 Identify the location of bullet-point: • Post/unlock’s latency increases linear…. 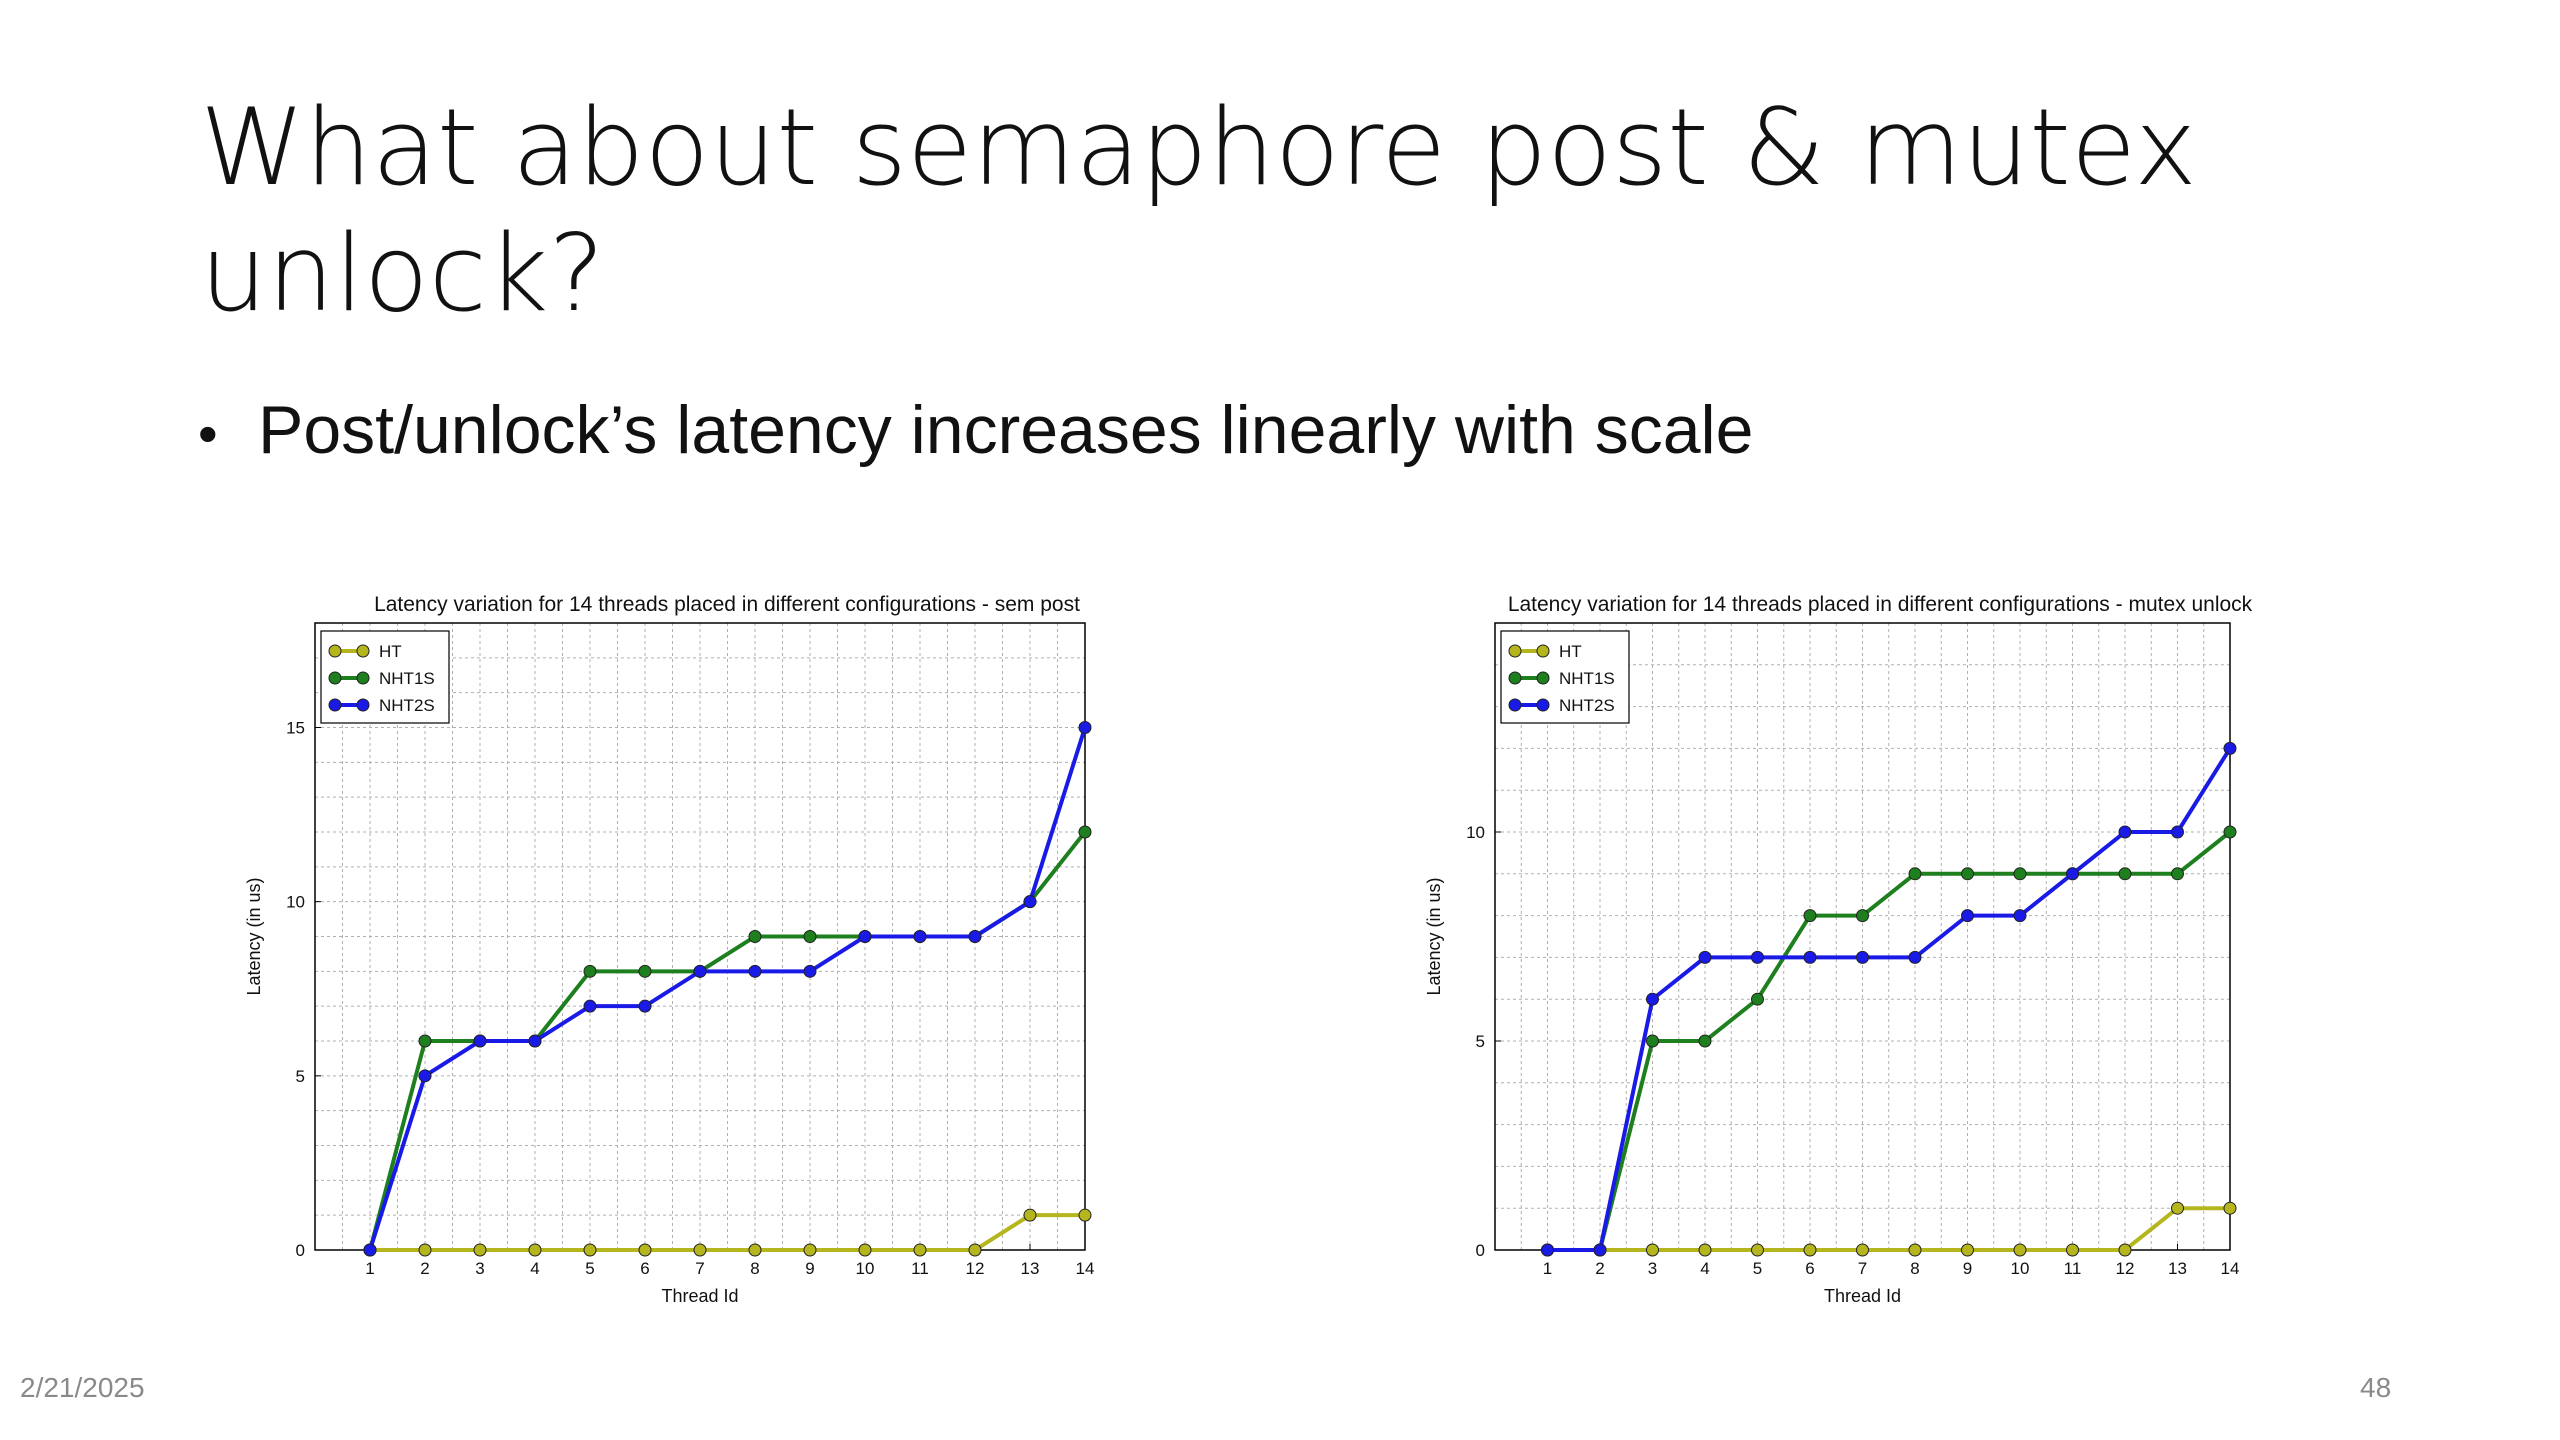
(975, 432).